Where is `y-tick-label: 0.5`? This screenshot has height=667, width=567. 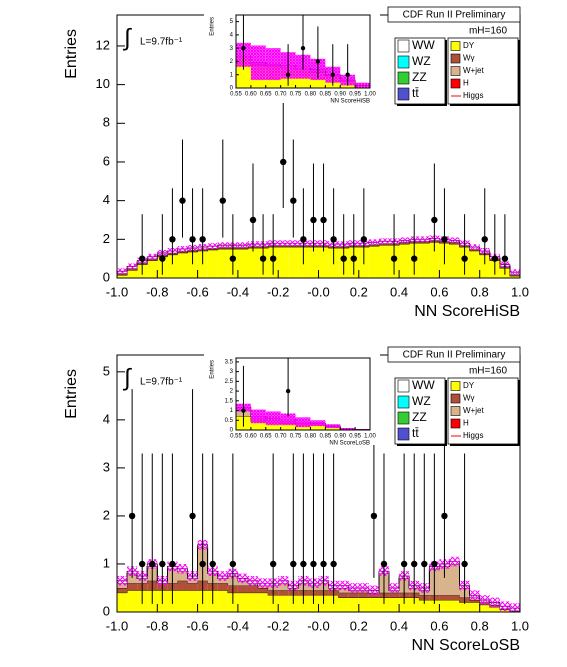 y-tick-label: 0.5 is located at coordinates (229, 421).